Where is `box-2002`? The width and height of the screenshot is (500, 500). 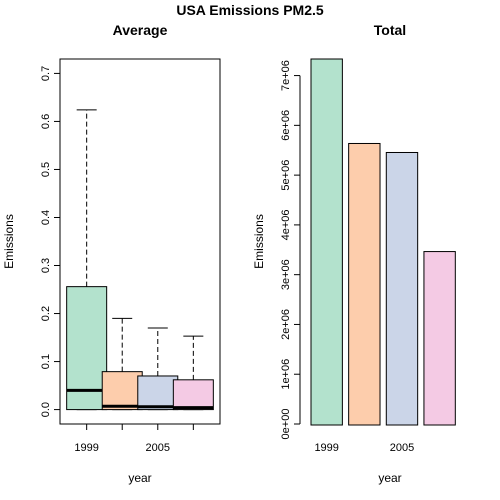 box-2002 is located at coordinates (122, 364).